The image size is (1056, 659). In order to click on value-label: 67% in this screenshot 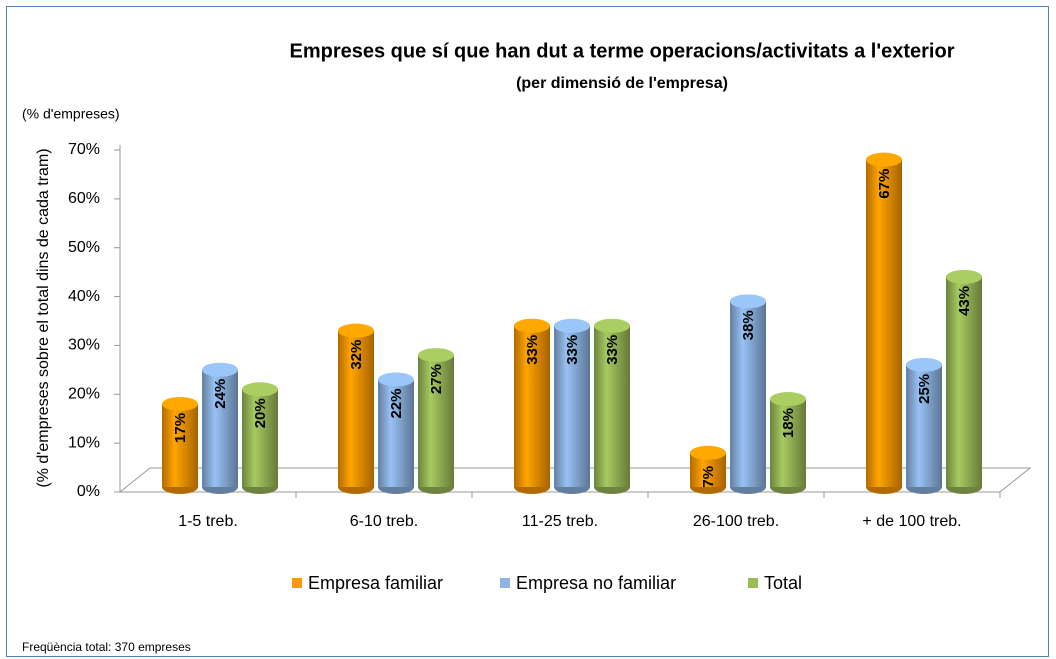, I will do `click(884, 184)`.